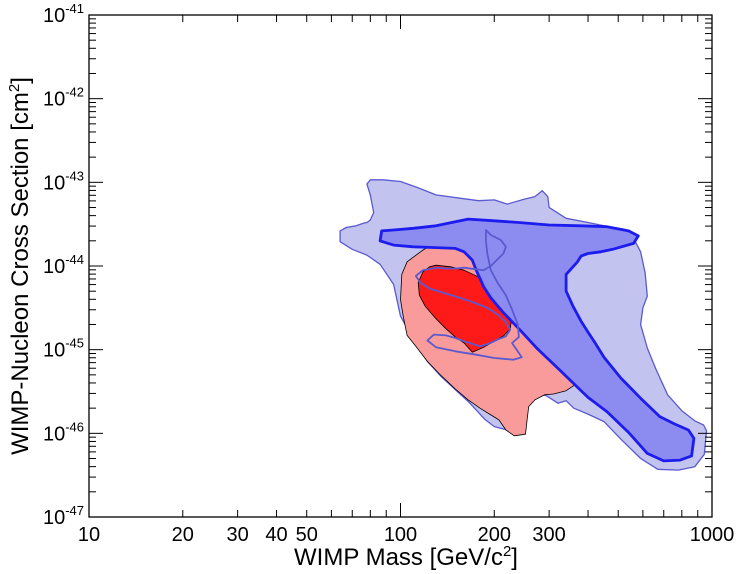  I want to click on x-tick-label: 100, so click(400, 535).